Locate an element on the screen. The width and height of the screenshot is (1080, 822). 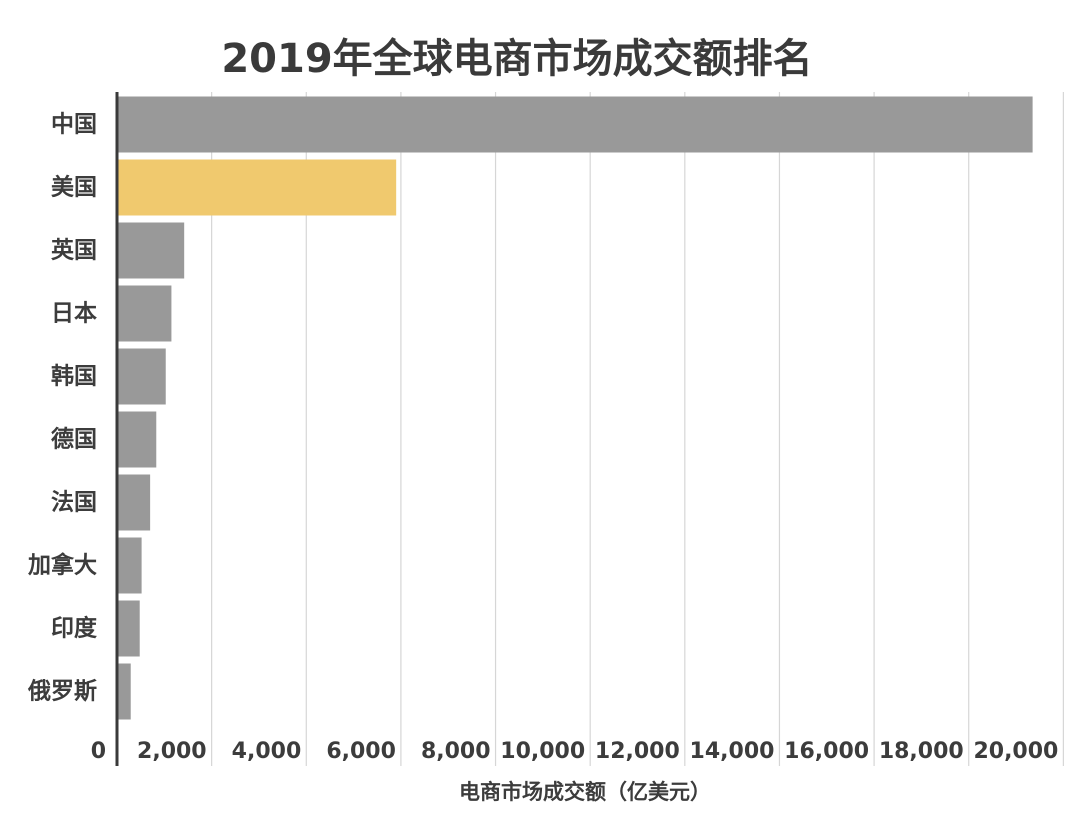
x-tick-label: 6,000 is located at coordinates (361, 751).